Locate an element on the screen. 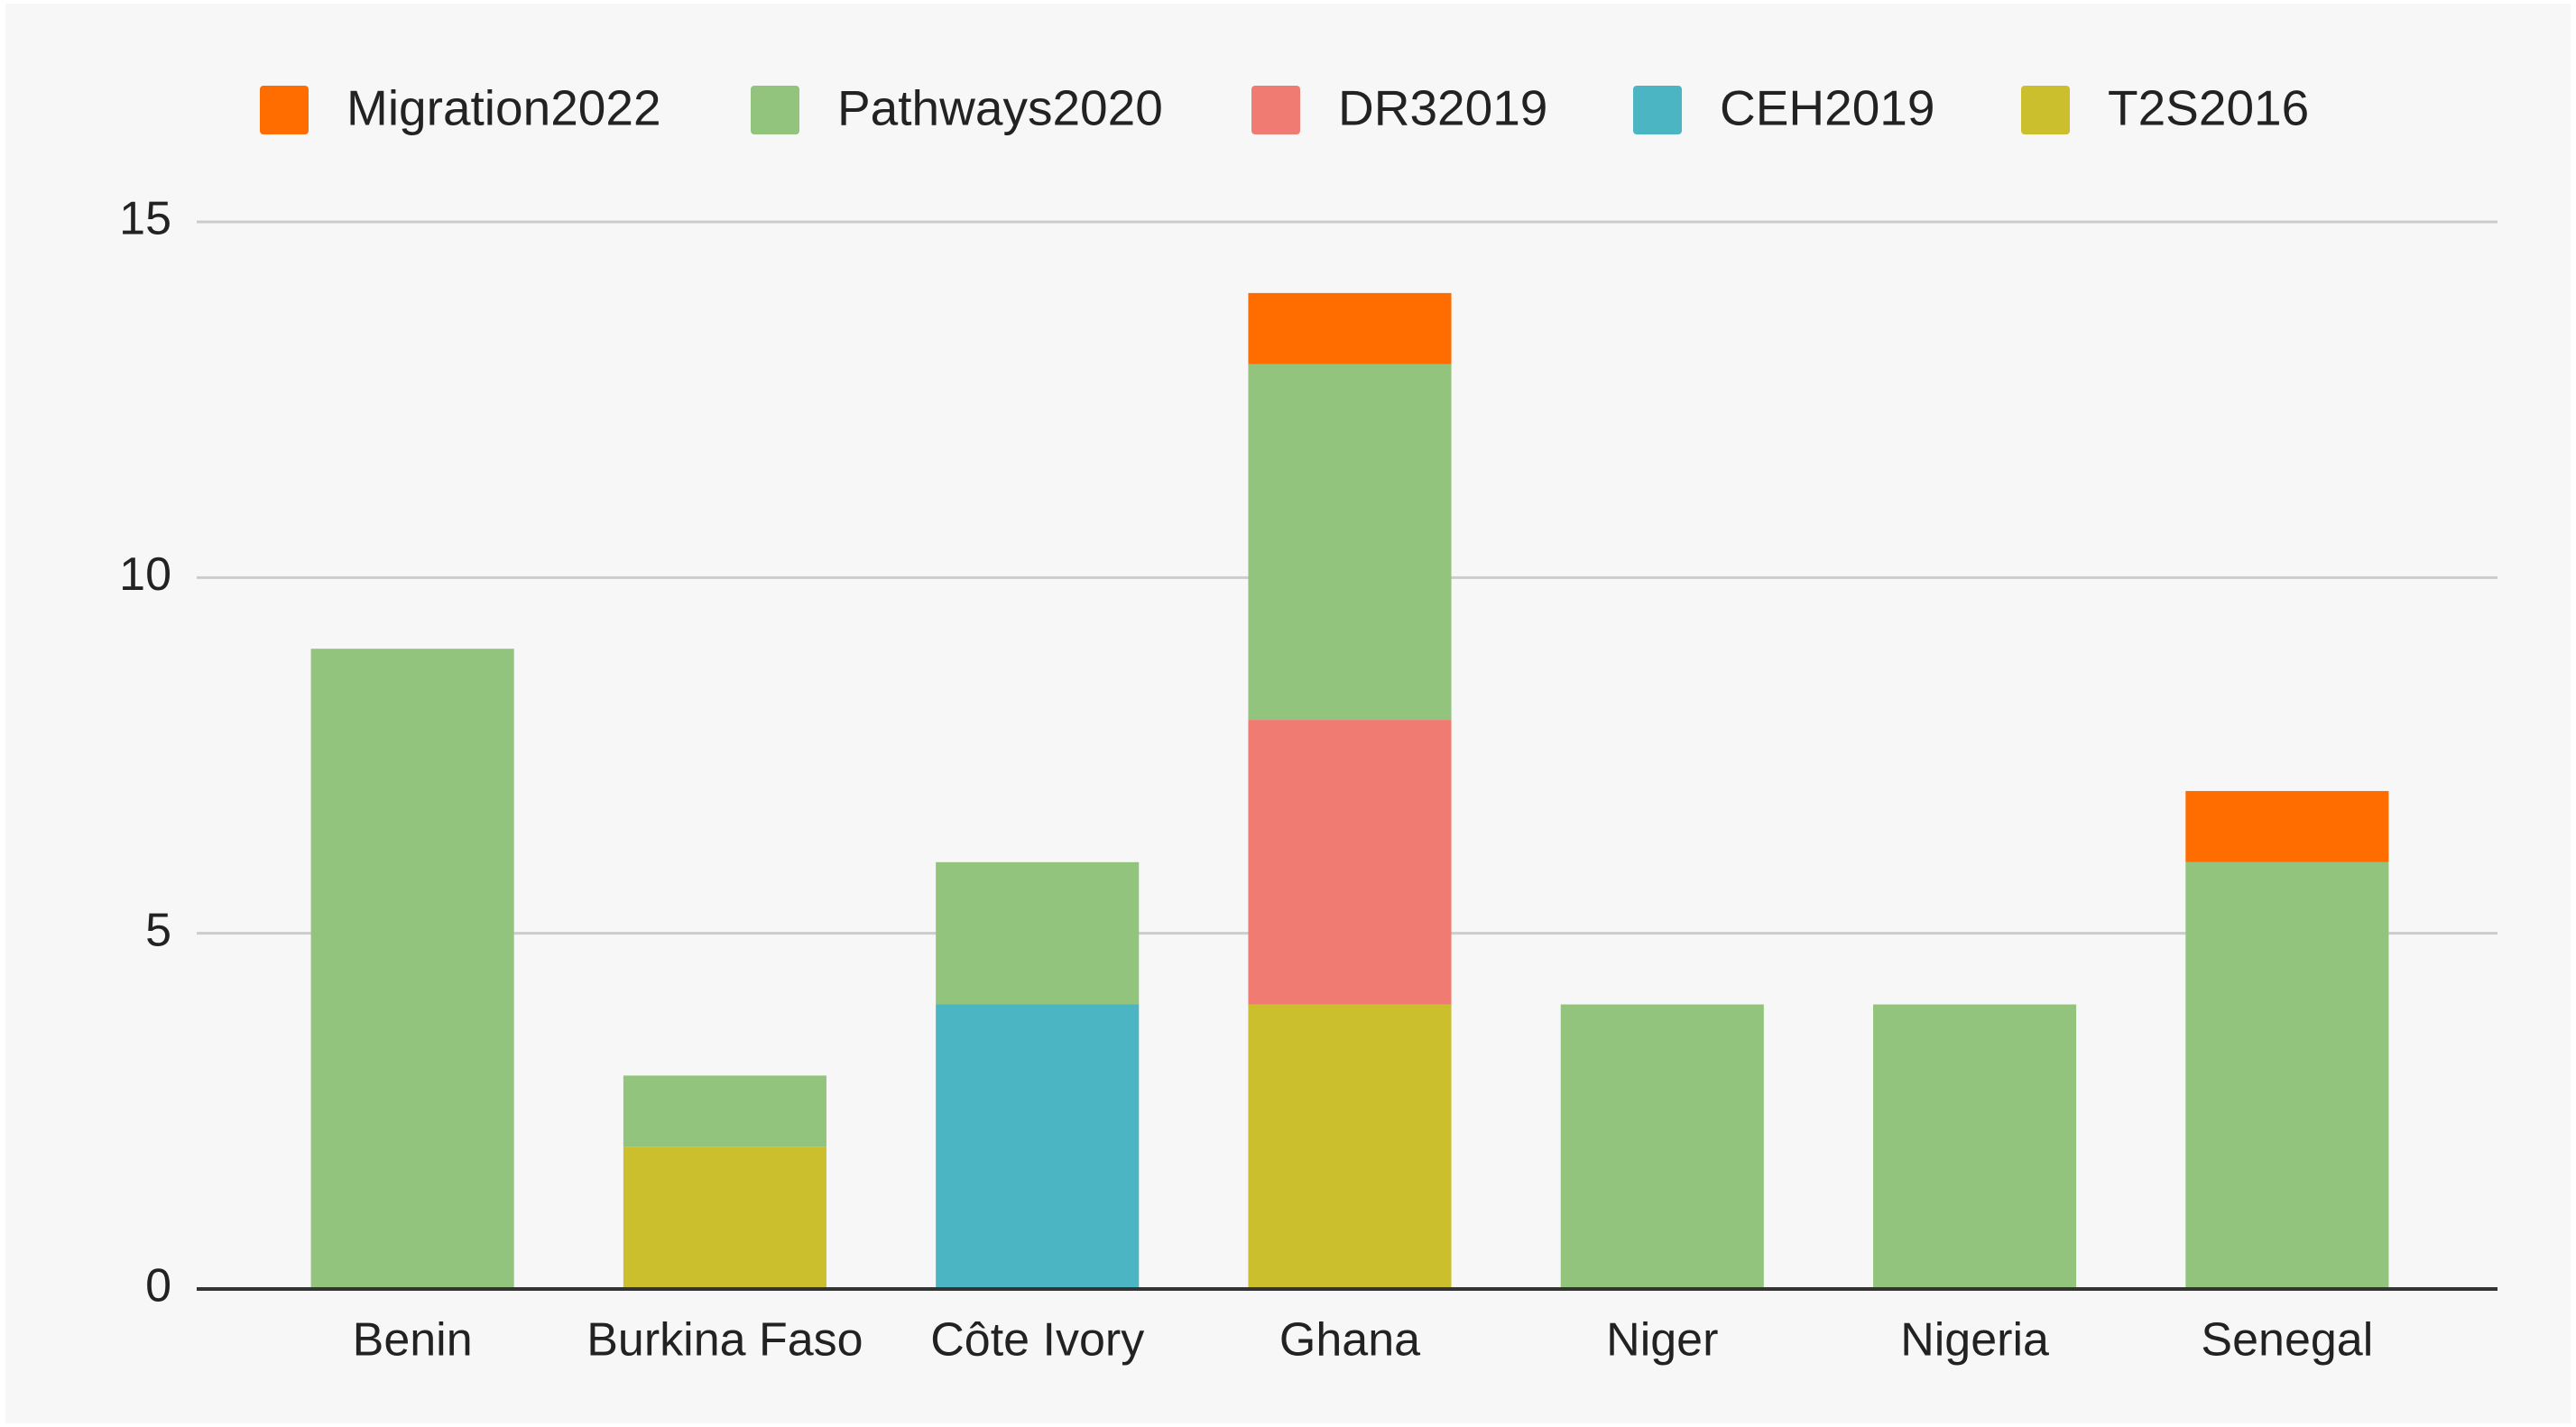  y-tick-label: 5 is located at coordinates (158, 930).